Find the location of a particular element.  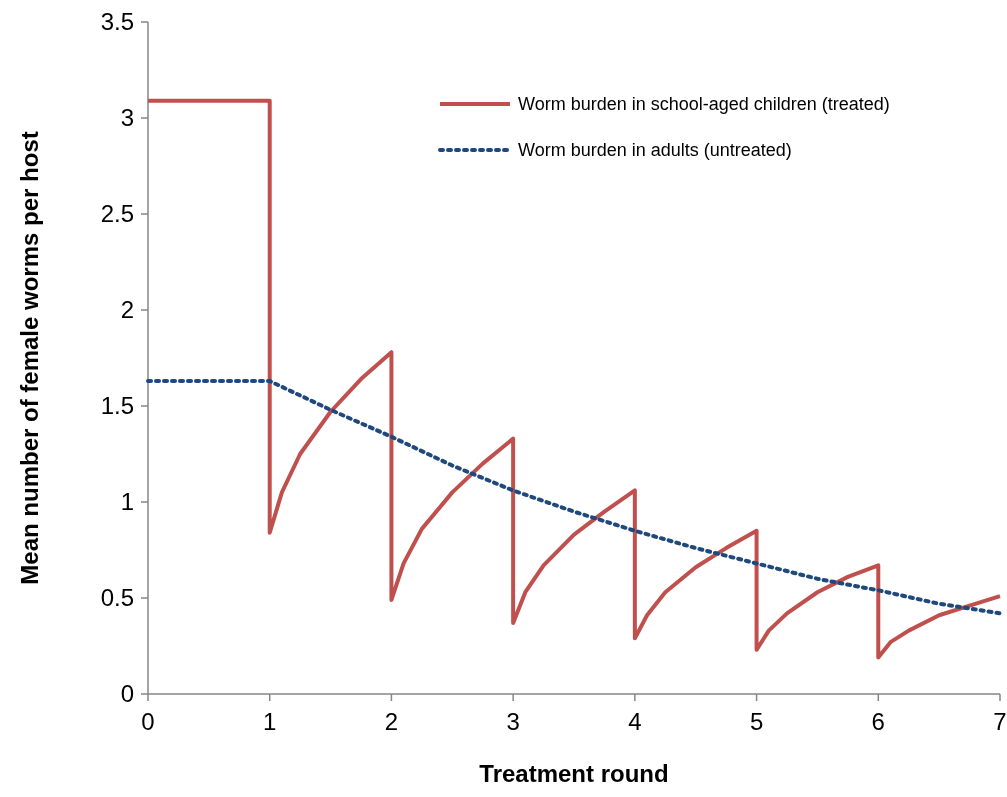

y-tick-label: 1 is located at coordinates (127, 502).